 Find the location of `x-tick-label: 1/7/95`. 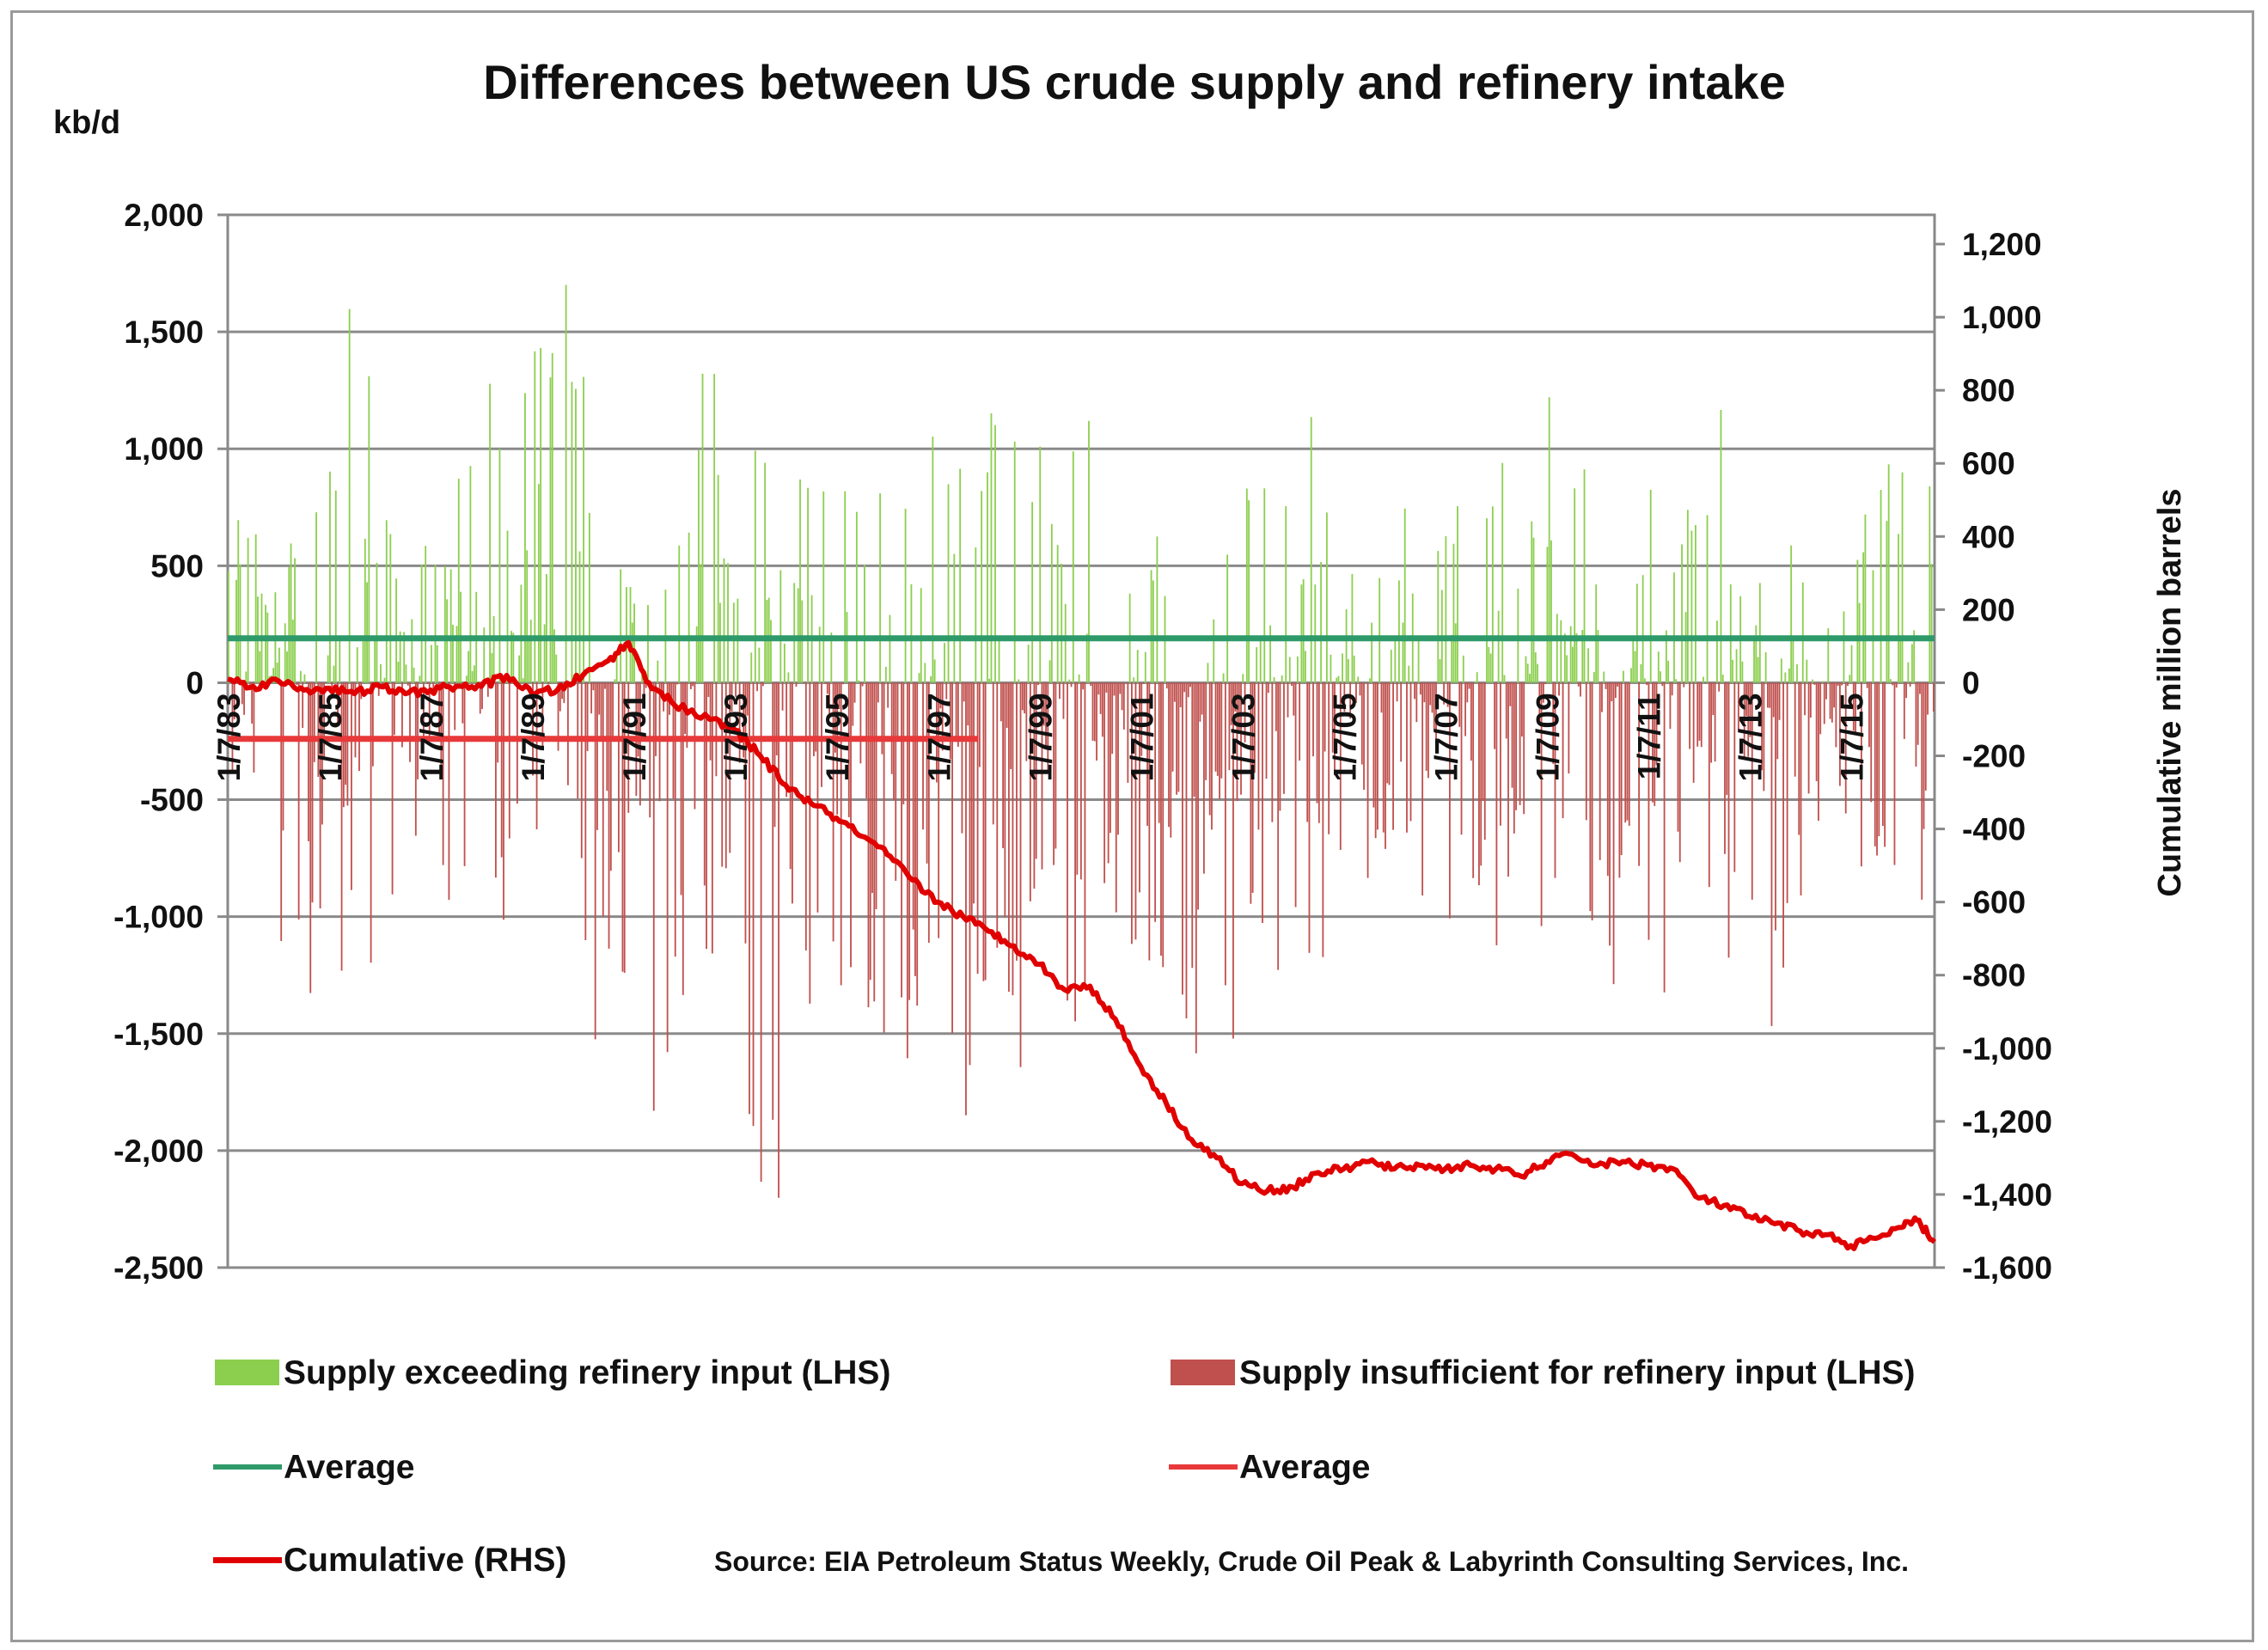

x-tick-label: 1/7/95 is located at coordinates (838, 737).